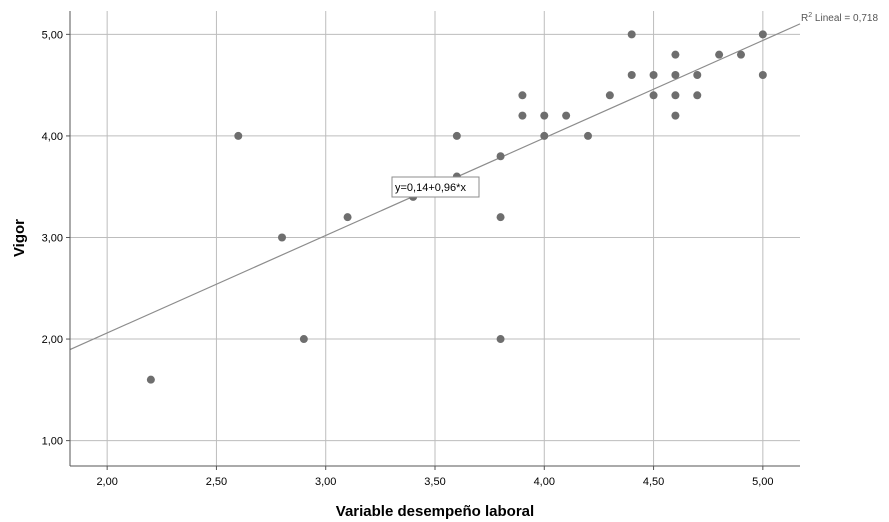 The height and width of the screenshot is (522, 889). I want to click on x-tick-label: 5,00, so click(762, 482).